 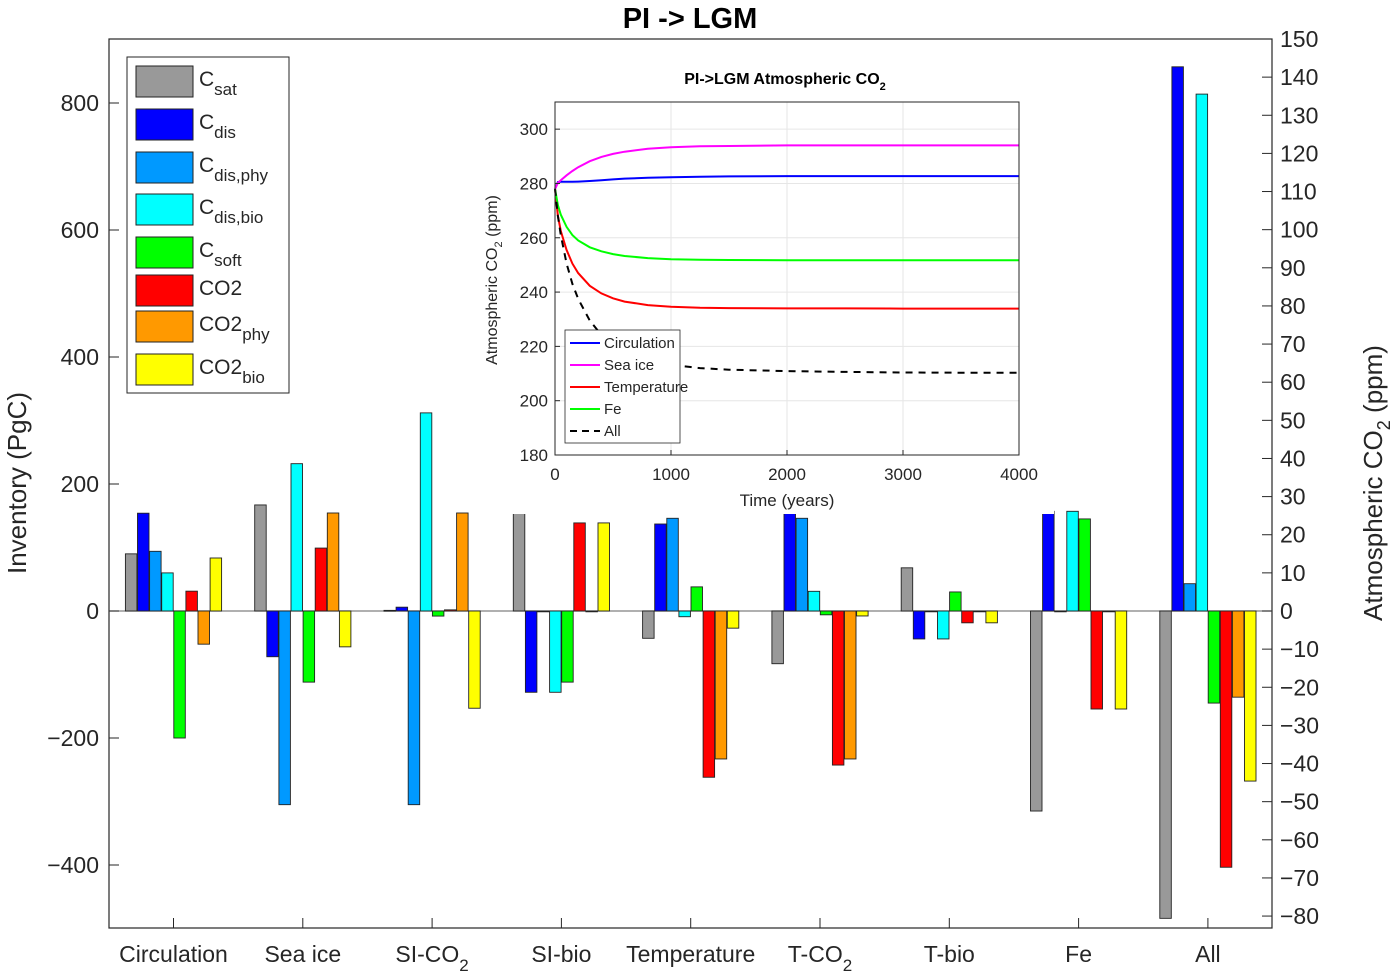 What do you see at coordinates (234, 328) in the screenshot?
I see `legend-label: CO2phy` at bounding box center [234, 328].